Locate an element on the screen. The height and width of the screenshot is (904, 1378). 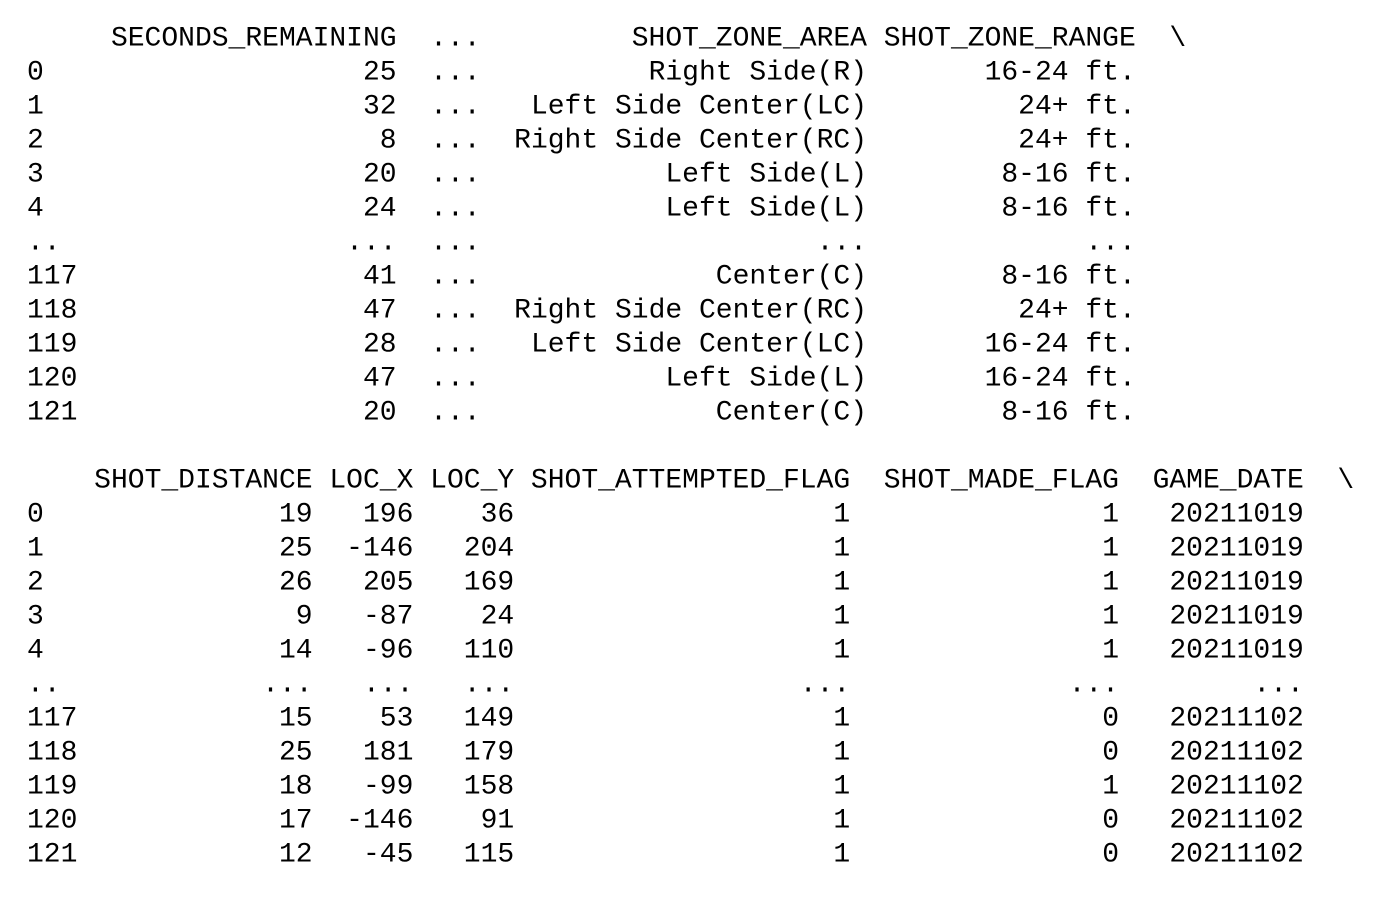
cell: 149 is located at coordinates (489, 718).